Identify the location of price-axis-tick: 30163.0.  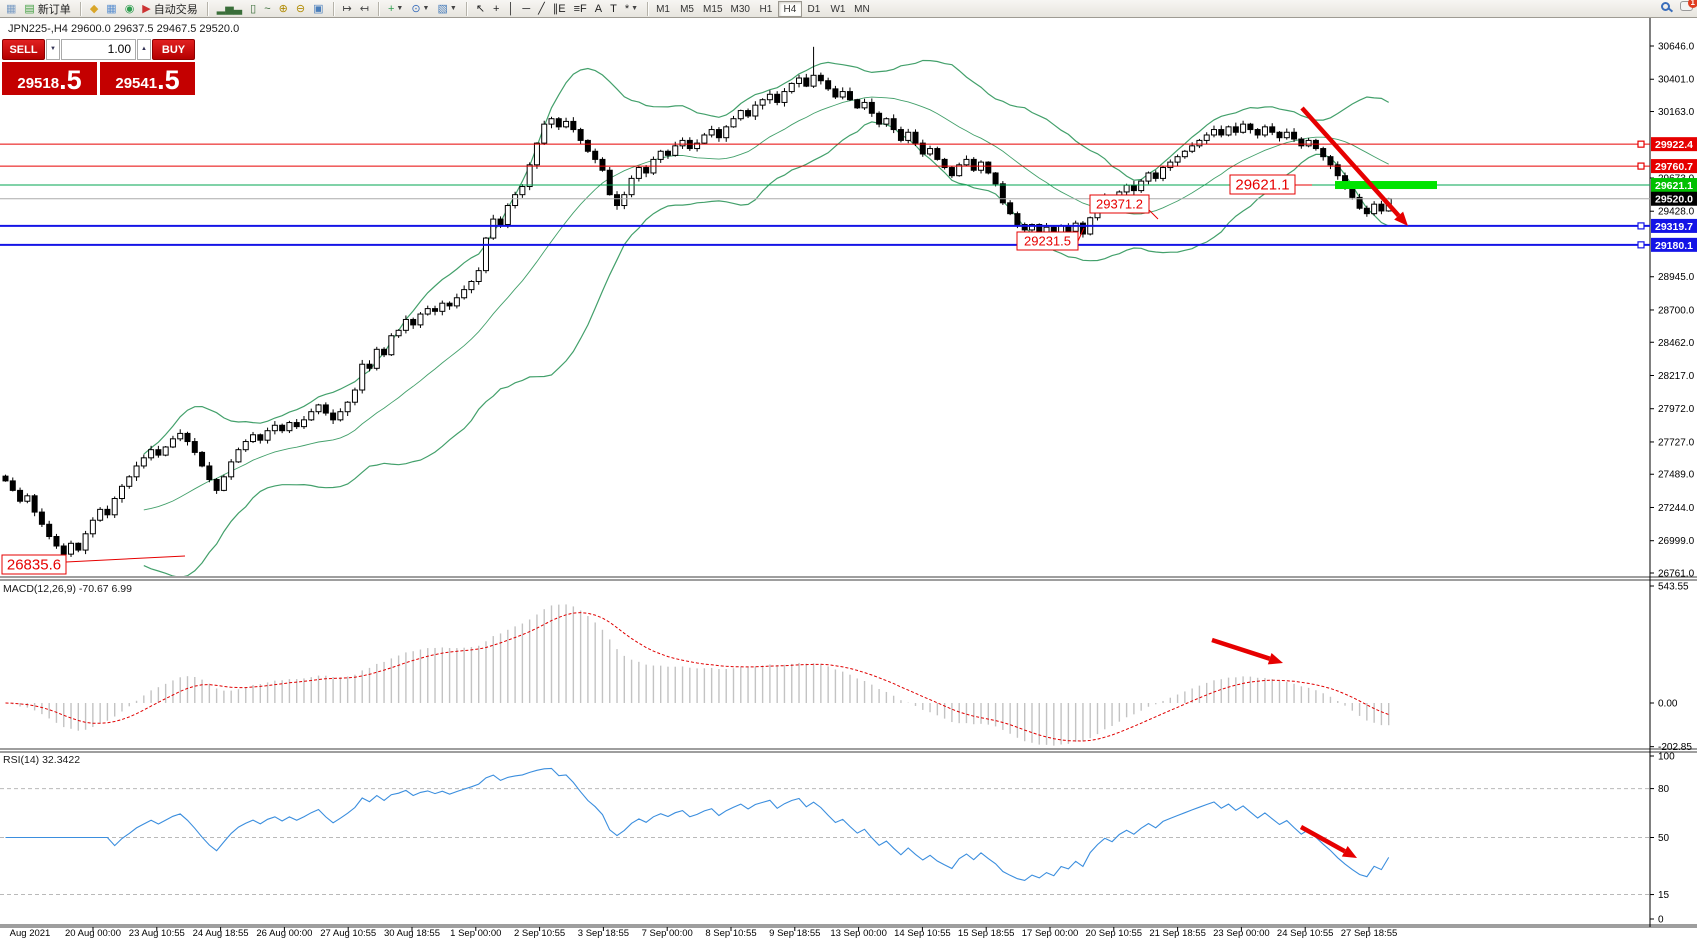
(1676, 112).